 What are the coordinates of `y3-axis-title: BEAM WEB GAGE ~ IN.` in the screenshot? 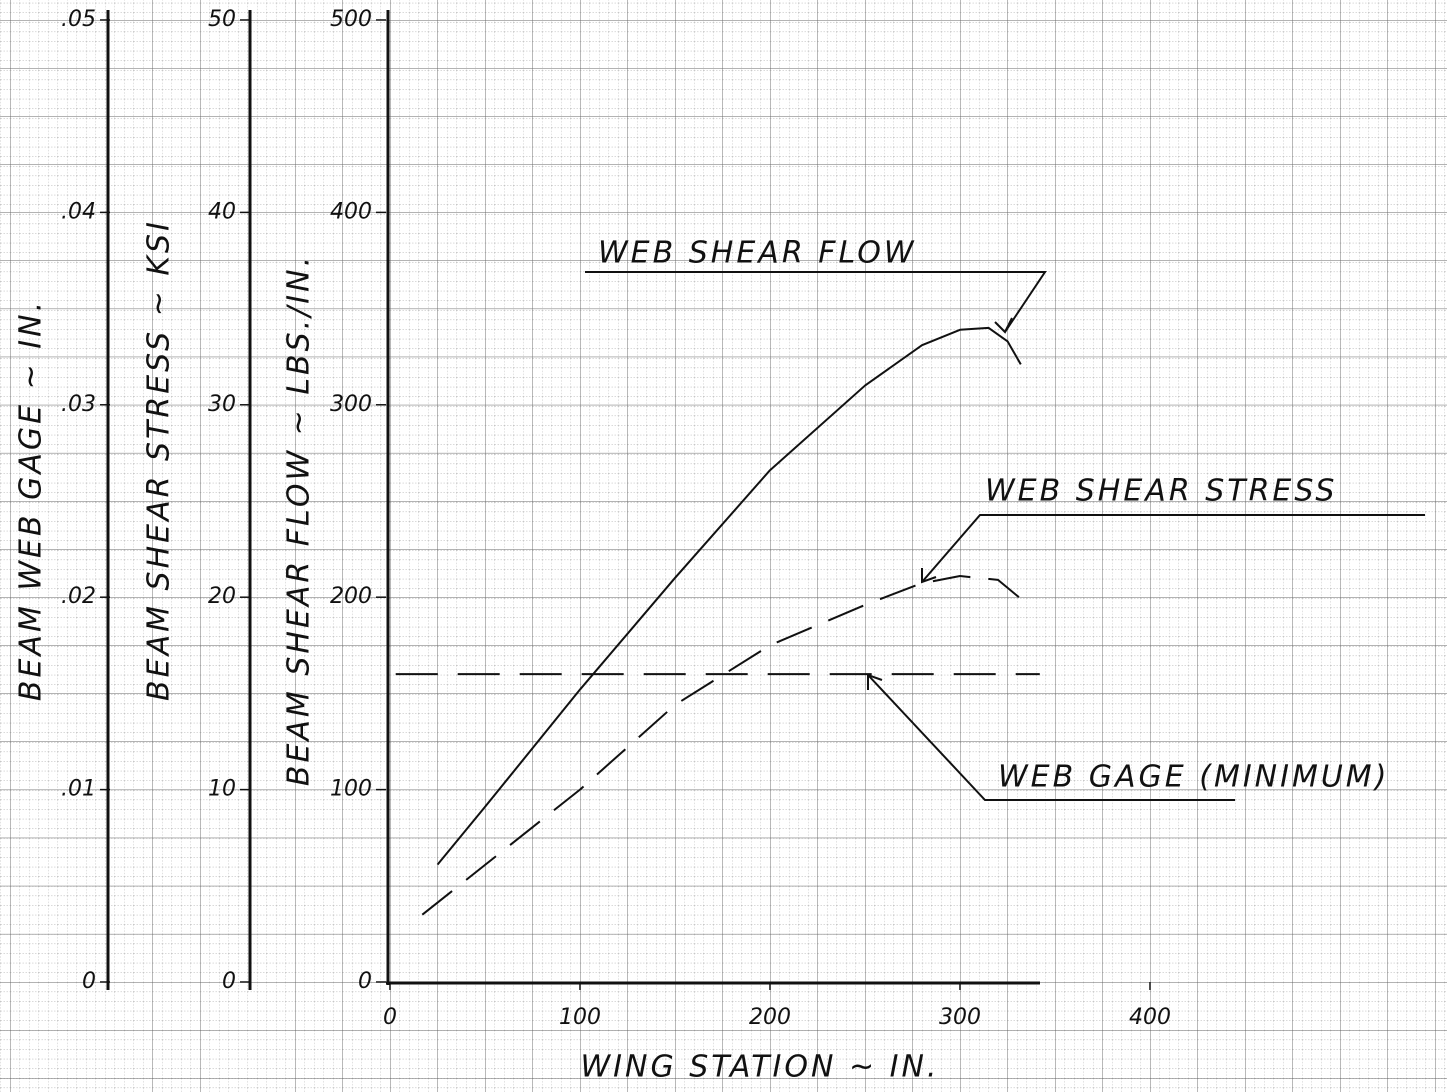 It's located at (31, 500).